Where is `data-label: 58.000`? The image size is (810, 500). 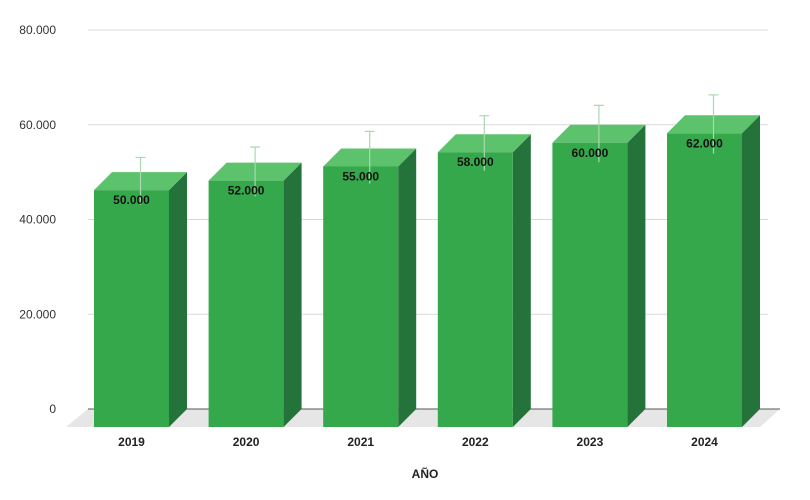 data-label: 58.000 is located at coordinates (475, 162).